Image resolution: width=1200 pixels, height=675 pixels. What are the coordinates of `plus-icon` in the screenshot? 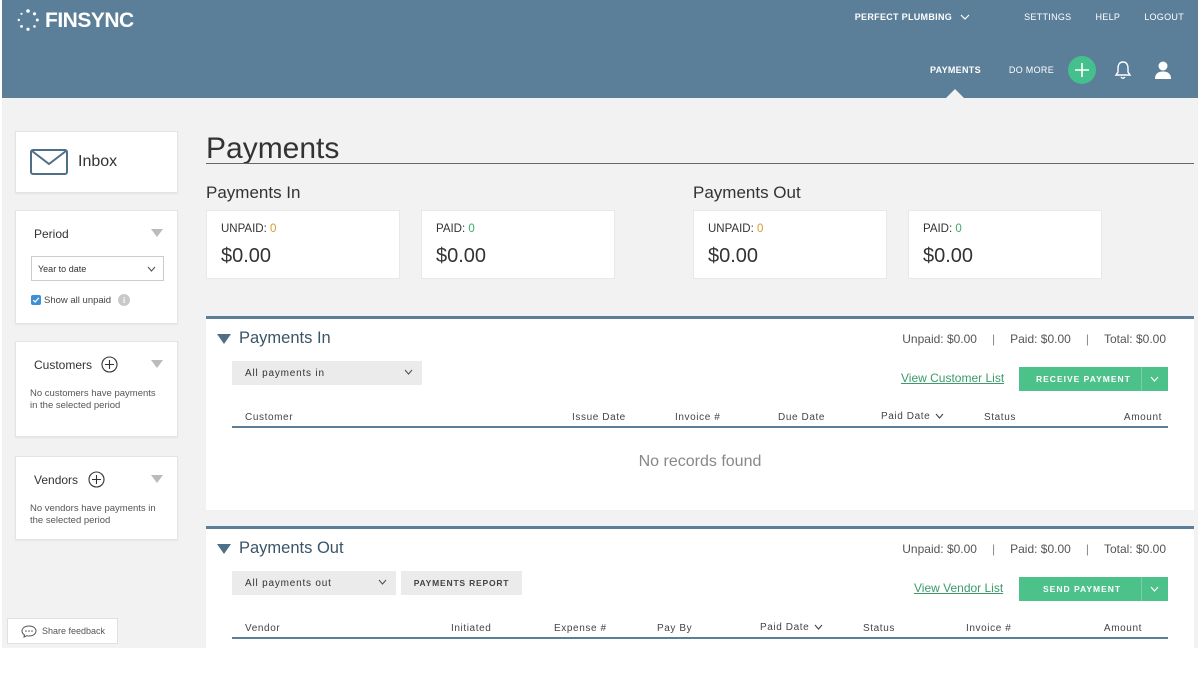 It's located at (1082, 70).